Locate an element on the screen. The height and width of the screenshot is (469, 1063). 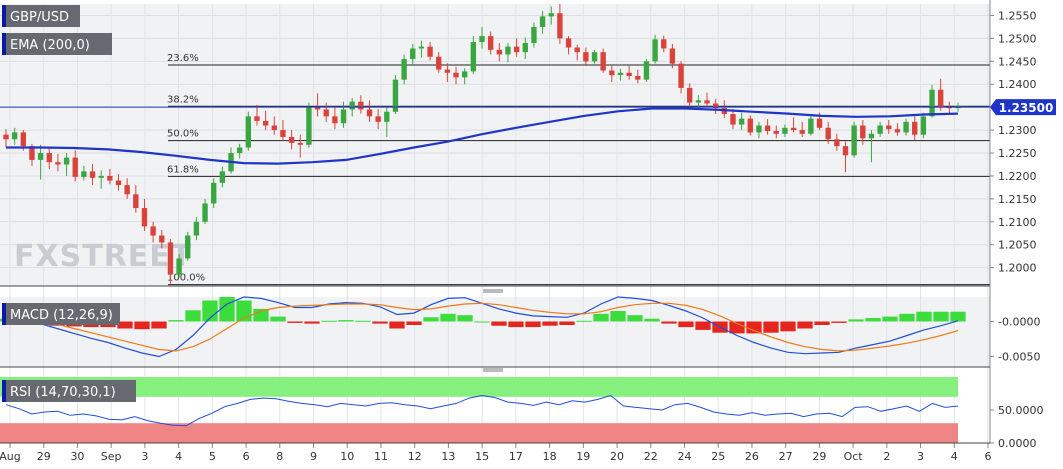
x-tick-label: 5 is located at coordinates (212, 456).